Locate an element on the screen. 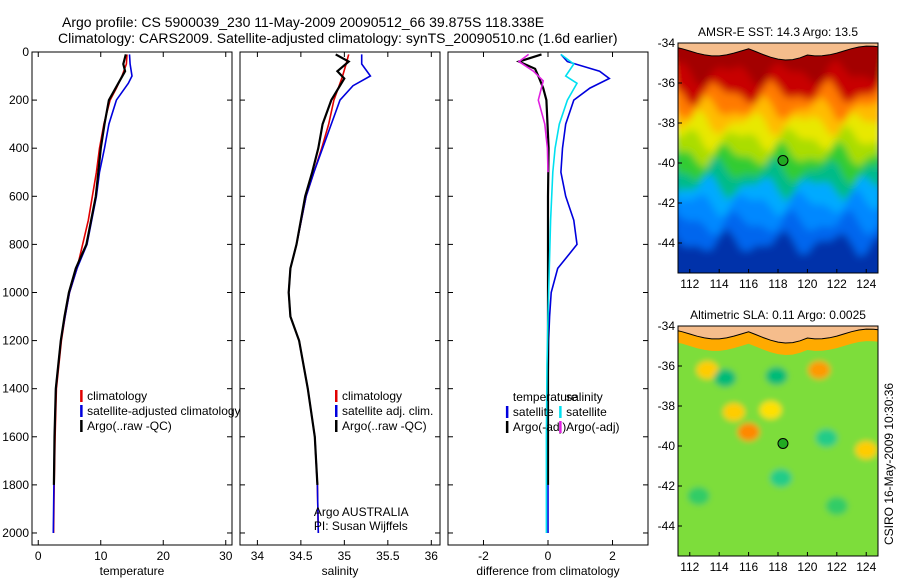 Image resolution: width=900 pixels, height=580 pixels. sla-field is located at coordinates (778, 441).